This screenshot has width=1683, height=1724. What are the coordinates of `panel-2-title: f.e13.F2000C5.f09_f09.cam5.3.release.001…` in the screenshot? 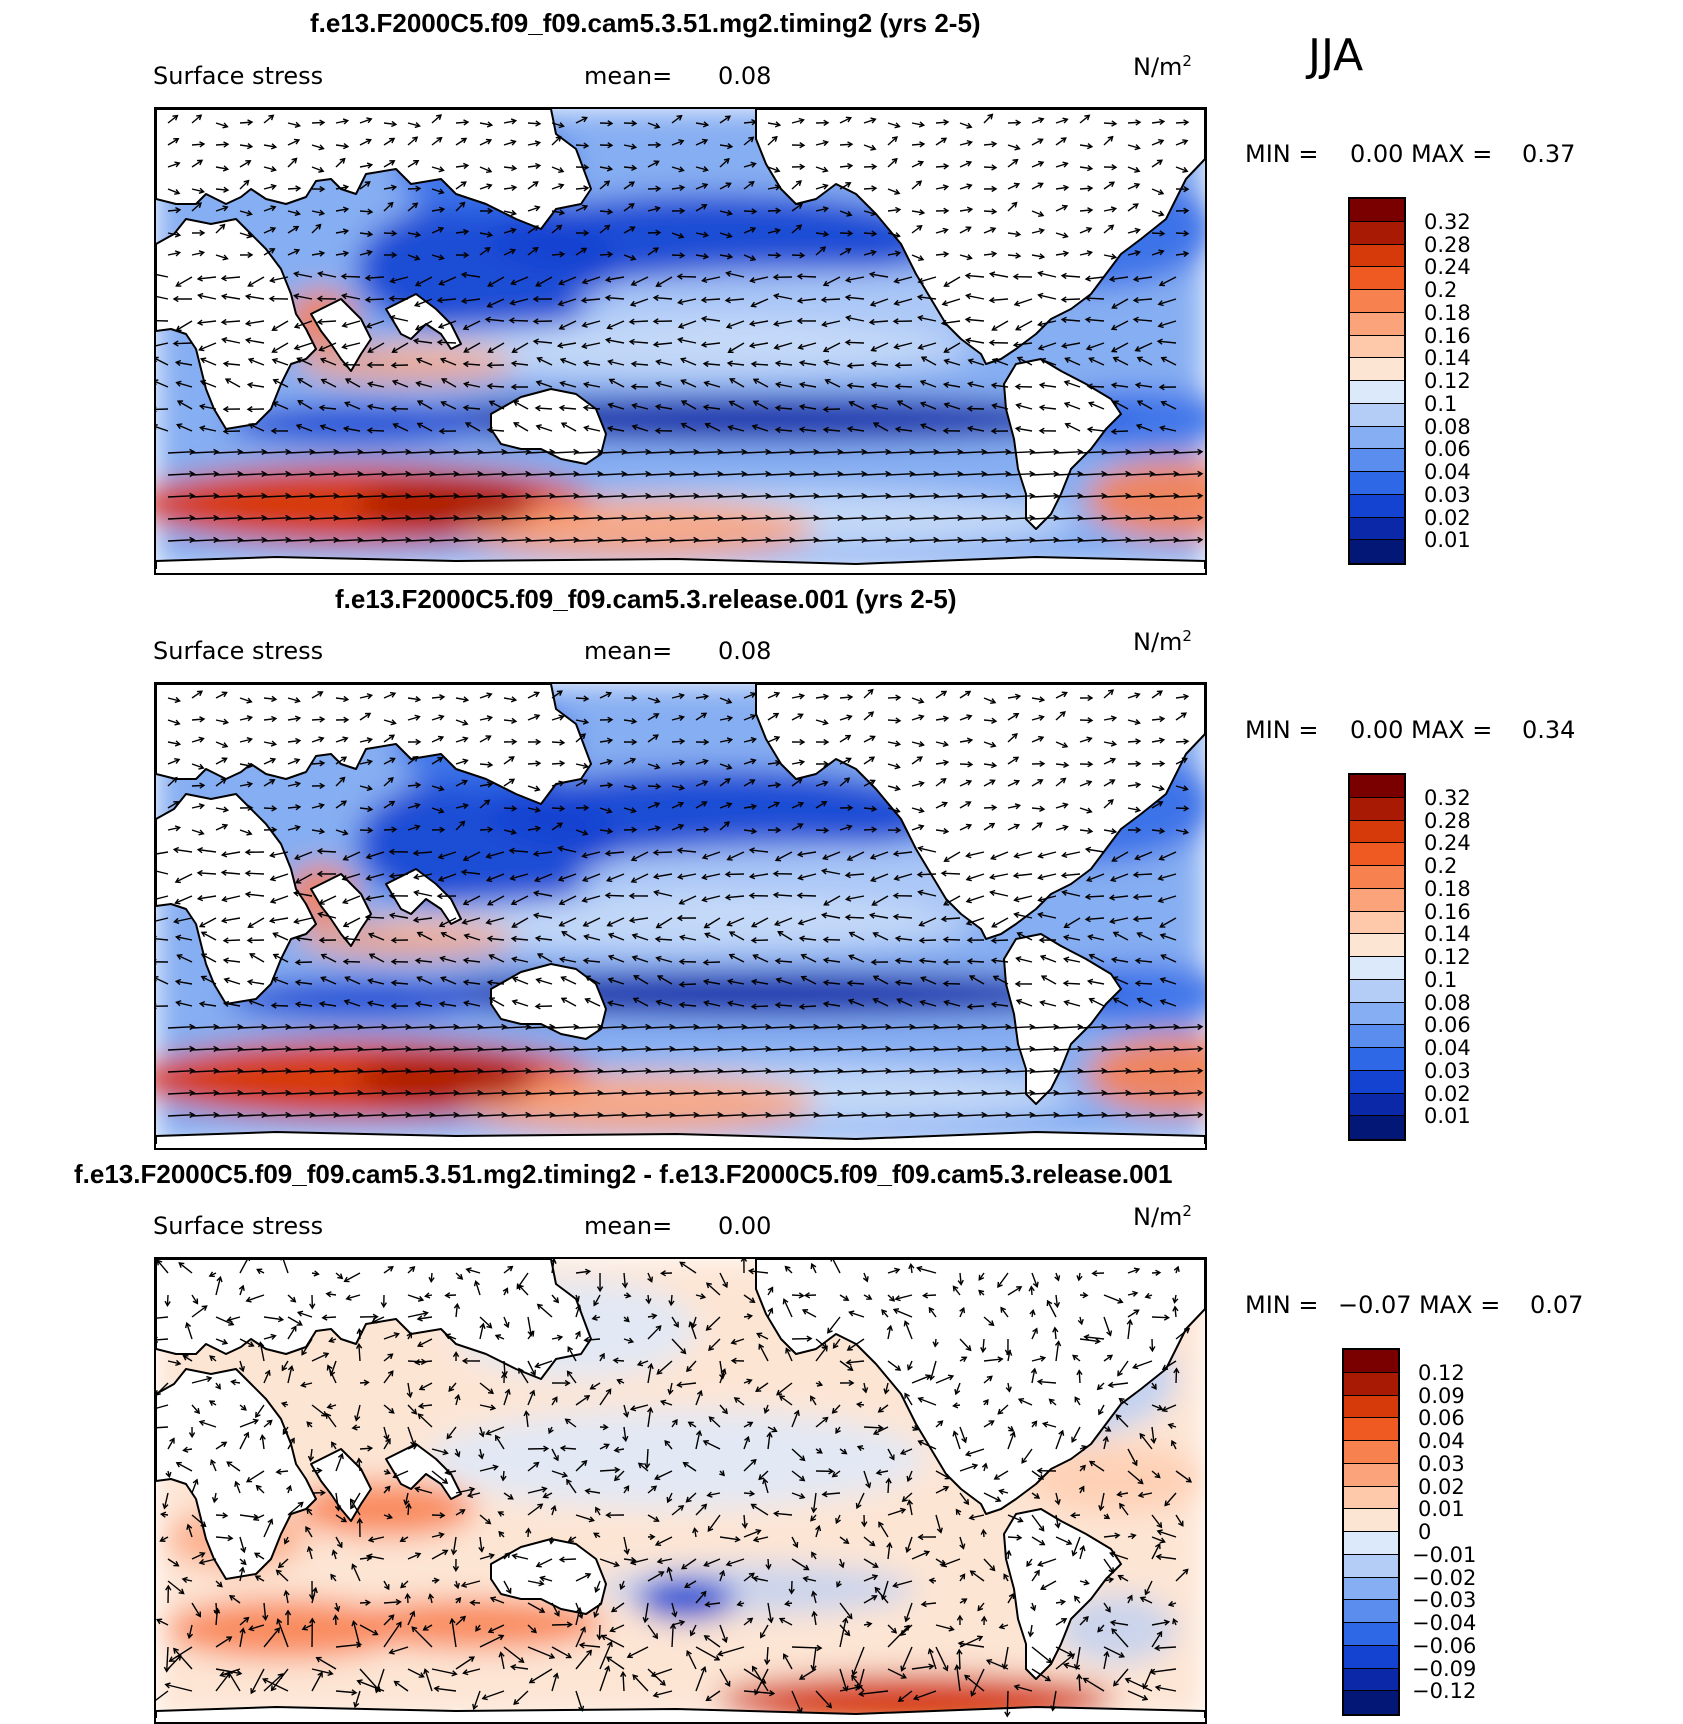 It's located at (646, 599).